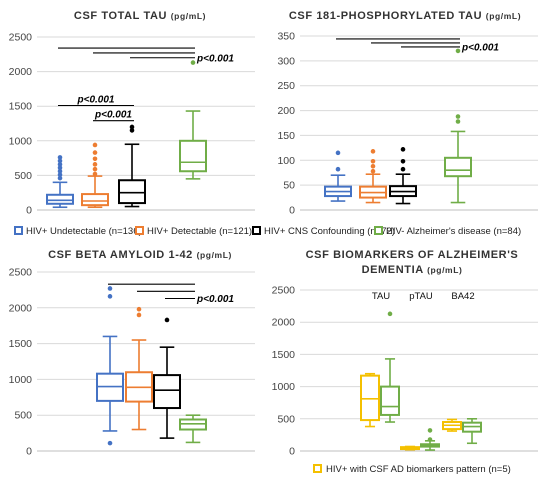  What do you see at coordinates (140, 255) in the screenshot?
I see `chart-title: CSF BETA AMYLOID 1-42 (pg/mL)` at bounding box center [140, 255].